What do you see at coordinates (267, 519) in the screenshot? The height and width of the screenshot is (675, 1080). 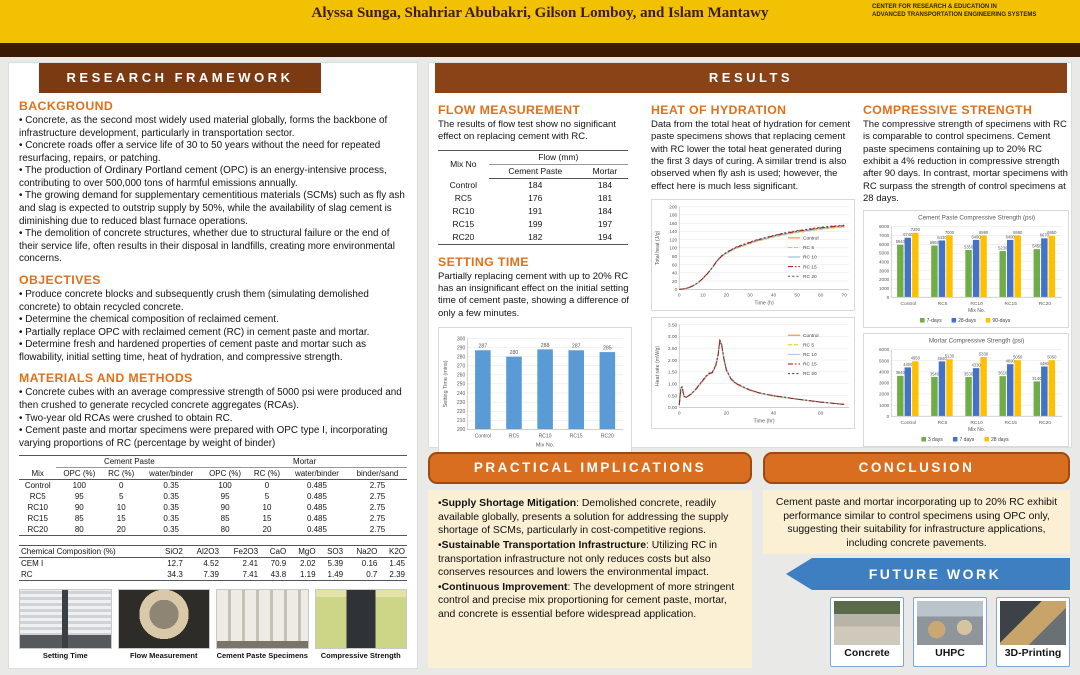 I see `table-cell: 15` at bounding box center [267, 519].